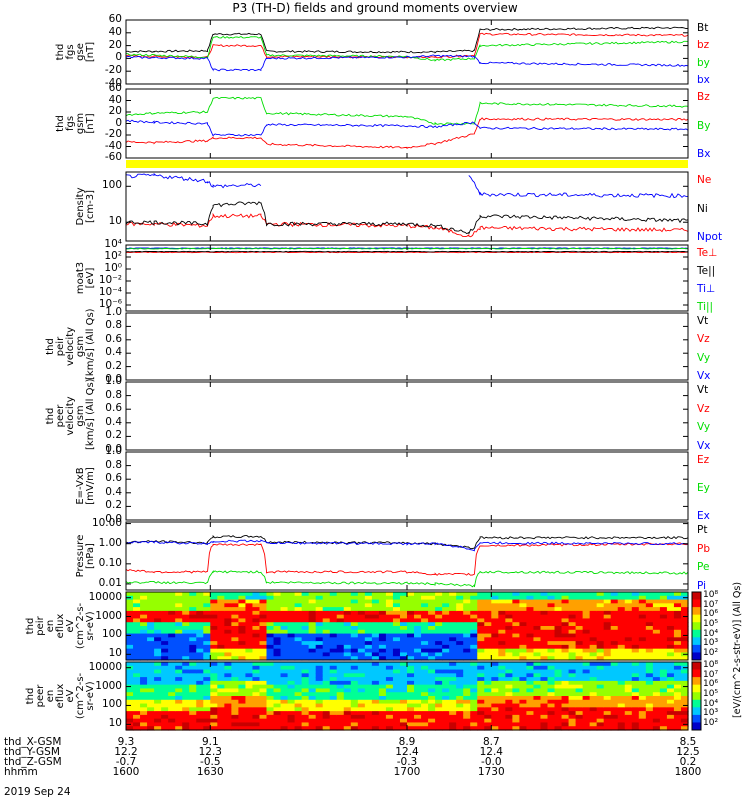 This screenshot has height=800, width=750. What do you see at coordinates (705, 307) in the screenshot?
I see `legend-temperature-3: Ti||` at bounding box center [705, 307].